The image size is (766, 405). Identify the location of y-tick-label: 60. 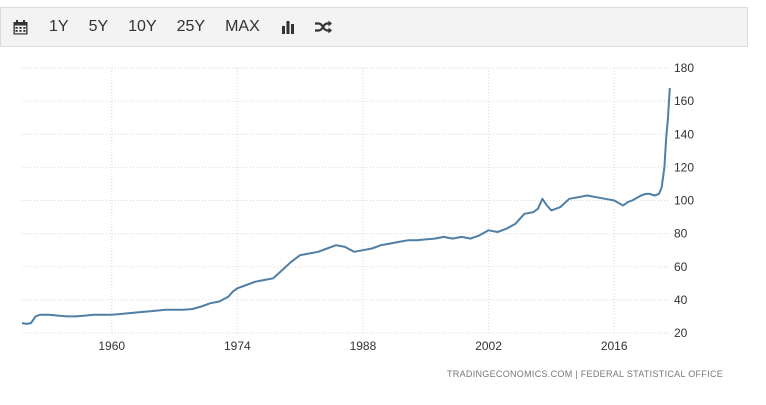
(681, 267).